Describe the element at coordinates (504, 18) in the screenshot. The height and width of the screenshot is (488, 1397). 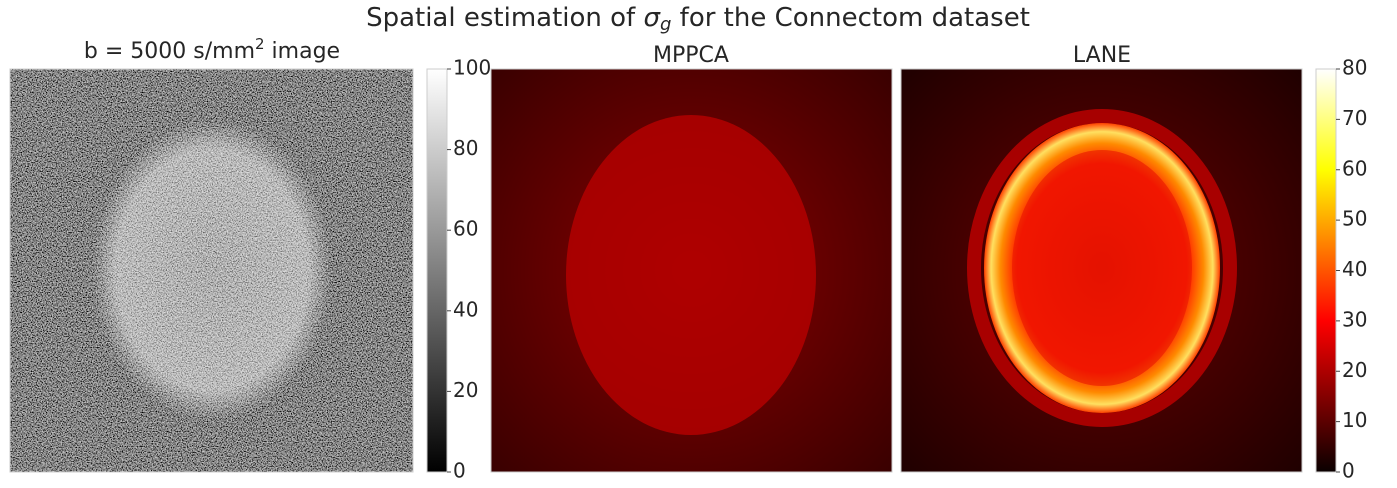
I see `title-part: Spatial estimation of` at that location.